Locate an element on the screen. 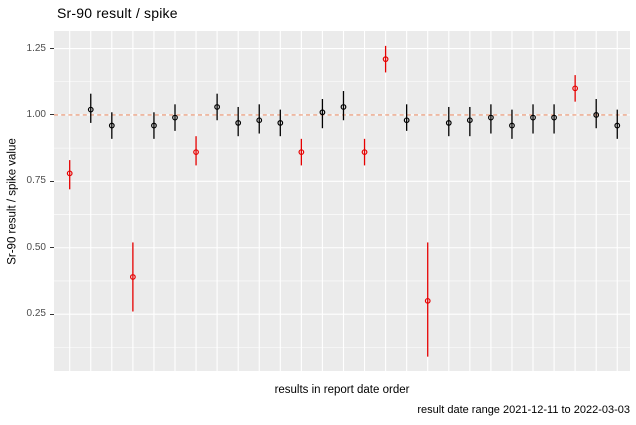 The width and height of the screenshot is (636, 425). y-tick-label: 0.50 is located at coordinates (36, 247).